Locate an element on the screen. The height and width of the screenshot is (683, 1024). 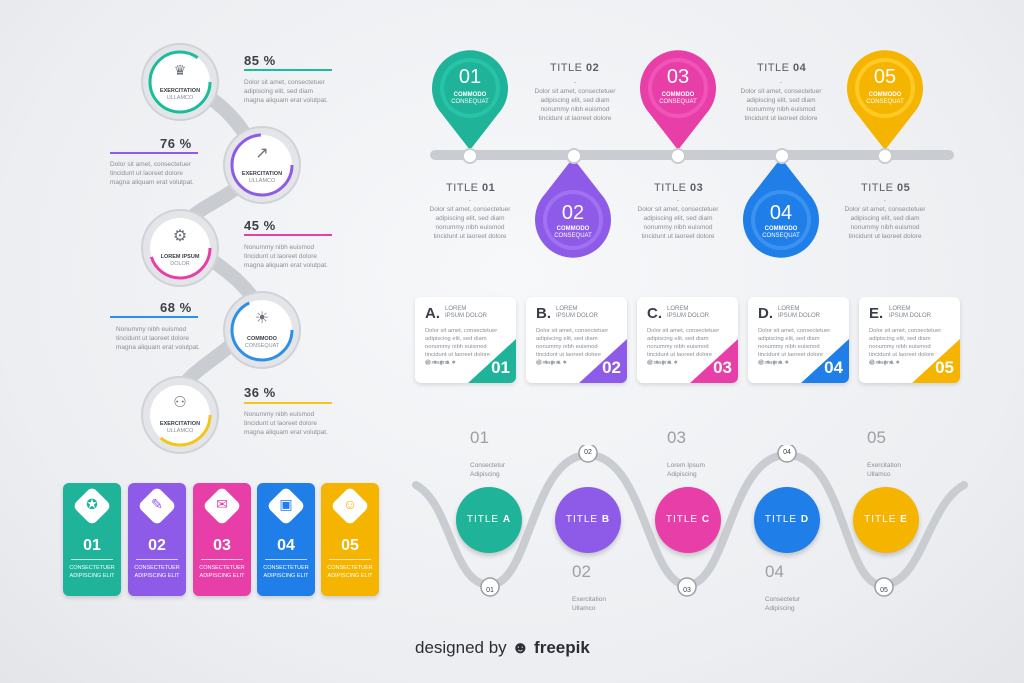
step-sub: CONSEQUAT is located at coordinates (262, 346).